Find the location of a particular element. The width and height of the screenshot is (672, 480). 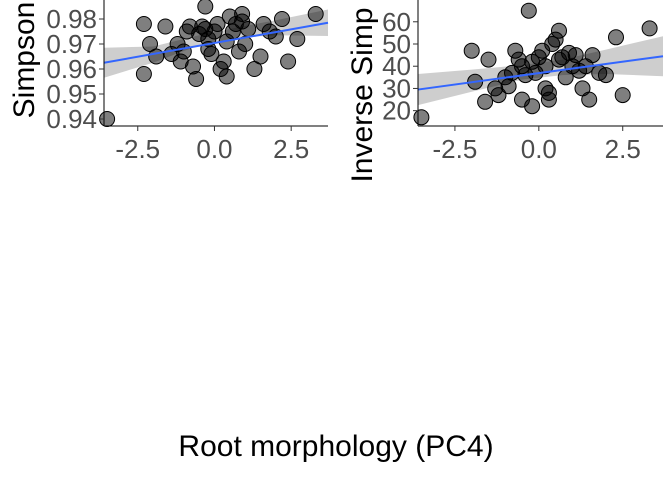

y-tick-label: 0.97 is located at coordinates (71, 44).